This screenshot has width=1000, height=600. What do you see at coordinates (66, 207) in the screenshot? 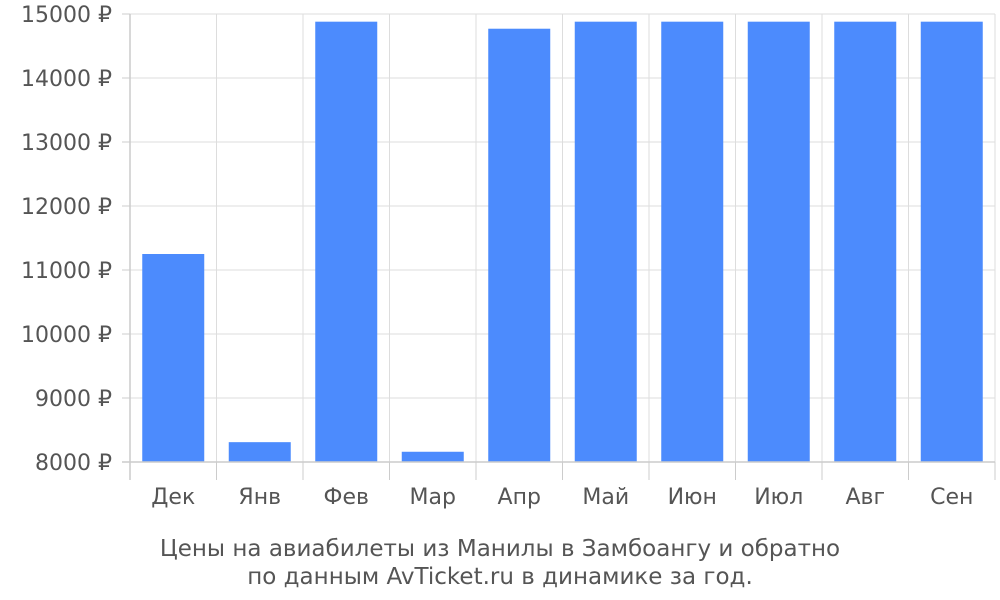
I see `y-tick-label: 12000 ₽` at bounding box center [66, 207].